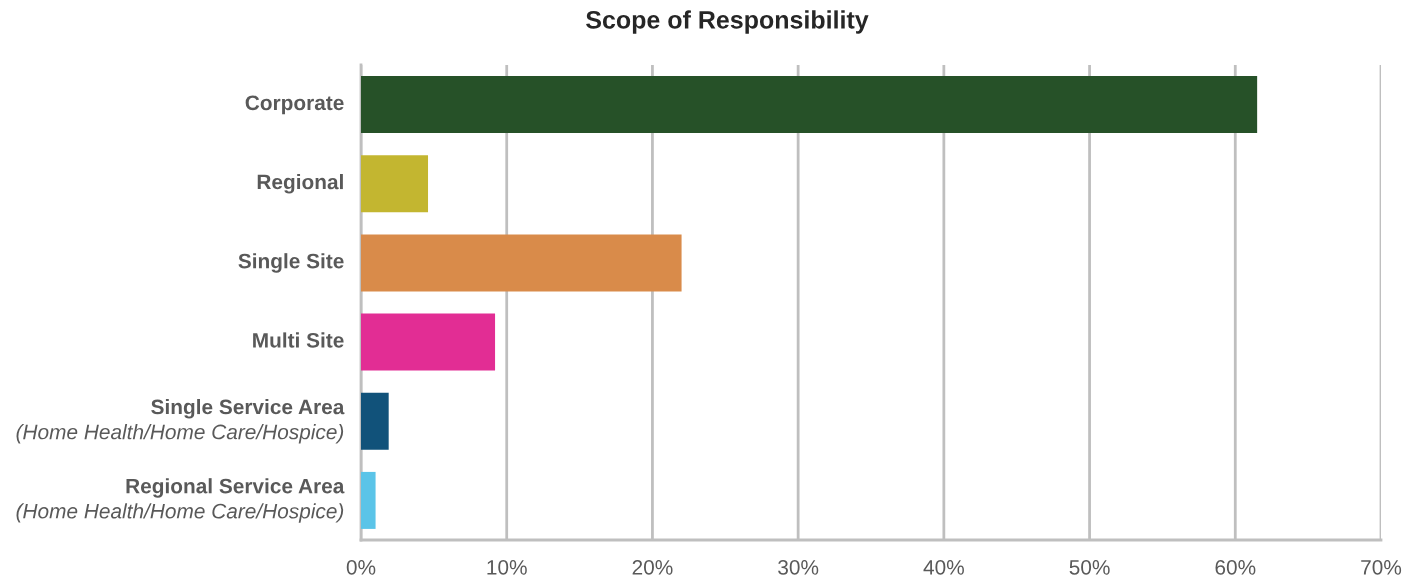 Image resolution: width=1421 pixels, height=580 pixels. Describe the element at coordinates (1235, 567) in the screenshot. I see `x-tick-label: 60%` at that location.